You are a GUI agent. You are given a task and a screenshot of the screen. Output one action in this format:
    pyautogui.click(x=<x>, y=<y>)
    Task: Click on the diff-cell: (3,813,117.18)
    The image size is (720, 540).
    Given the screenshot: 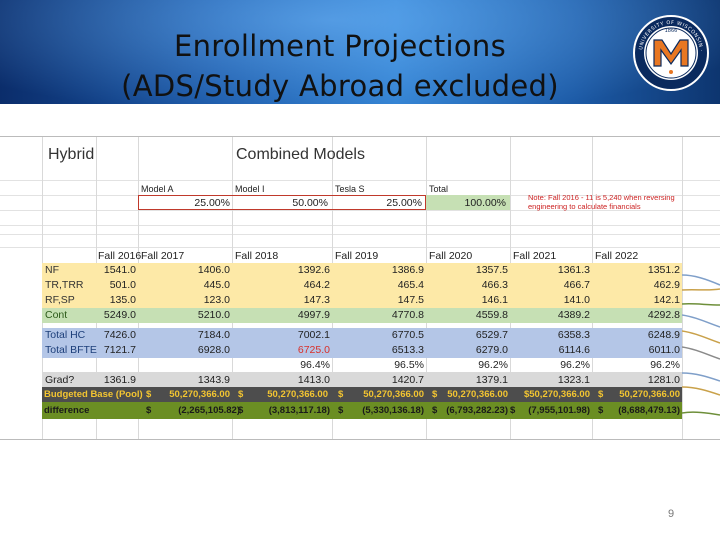 What is the action you would take?
    pyautogui.click(x=299, y=410)
    